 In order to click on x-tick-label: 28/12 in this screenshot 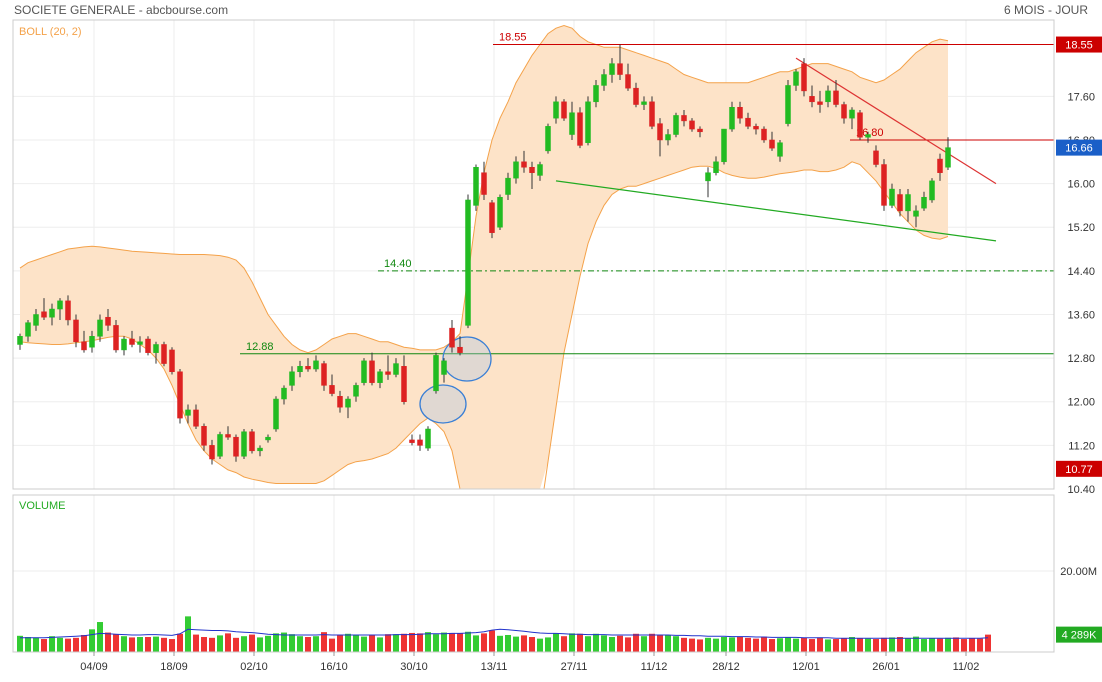, I will do `click(726, 667)`.